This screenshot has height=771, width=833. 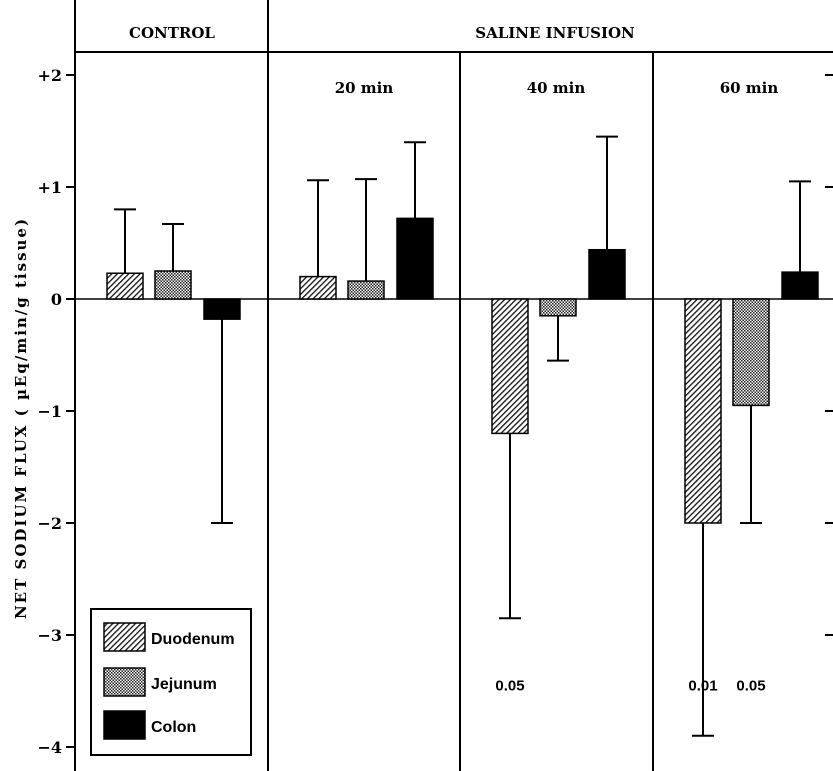 What do you see at coordinates (702, 685) in the screenshot?
I see `p-value-label: 0.01` at bounding box center [702, 685].